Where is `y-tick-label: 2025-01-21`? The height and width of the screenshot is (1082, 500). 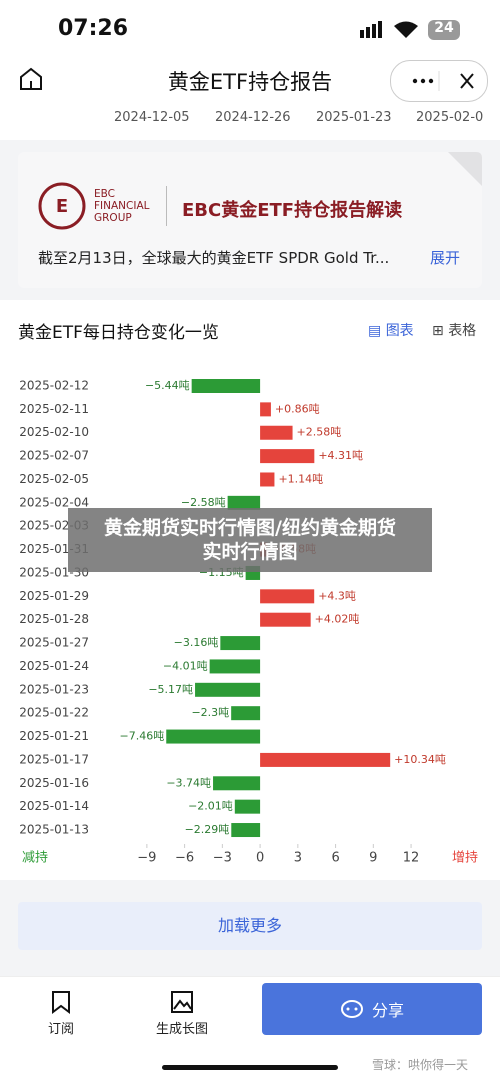
y-tick-label: 2025-01-21 is located at coordinates (54, 736).